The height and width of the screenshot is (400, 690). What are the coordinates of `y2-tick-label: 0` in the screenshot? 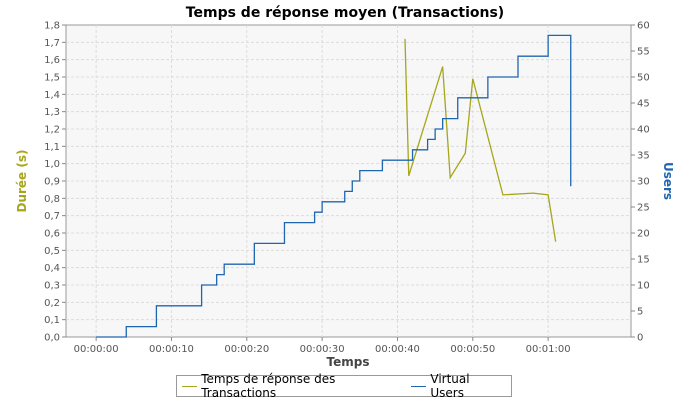 It's located at (640, 338).